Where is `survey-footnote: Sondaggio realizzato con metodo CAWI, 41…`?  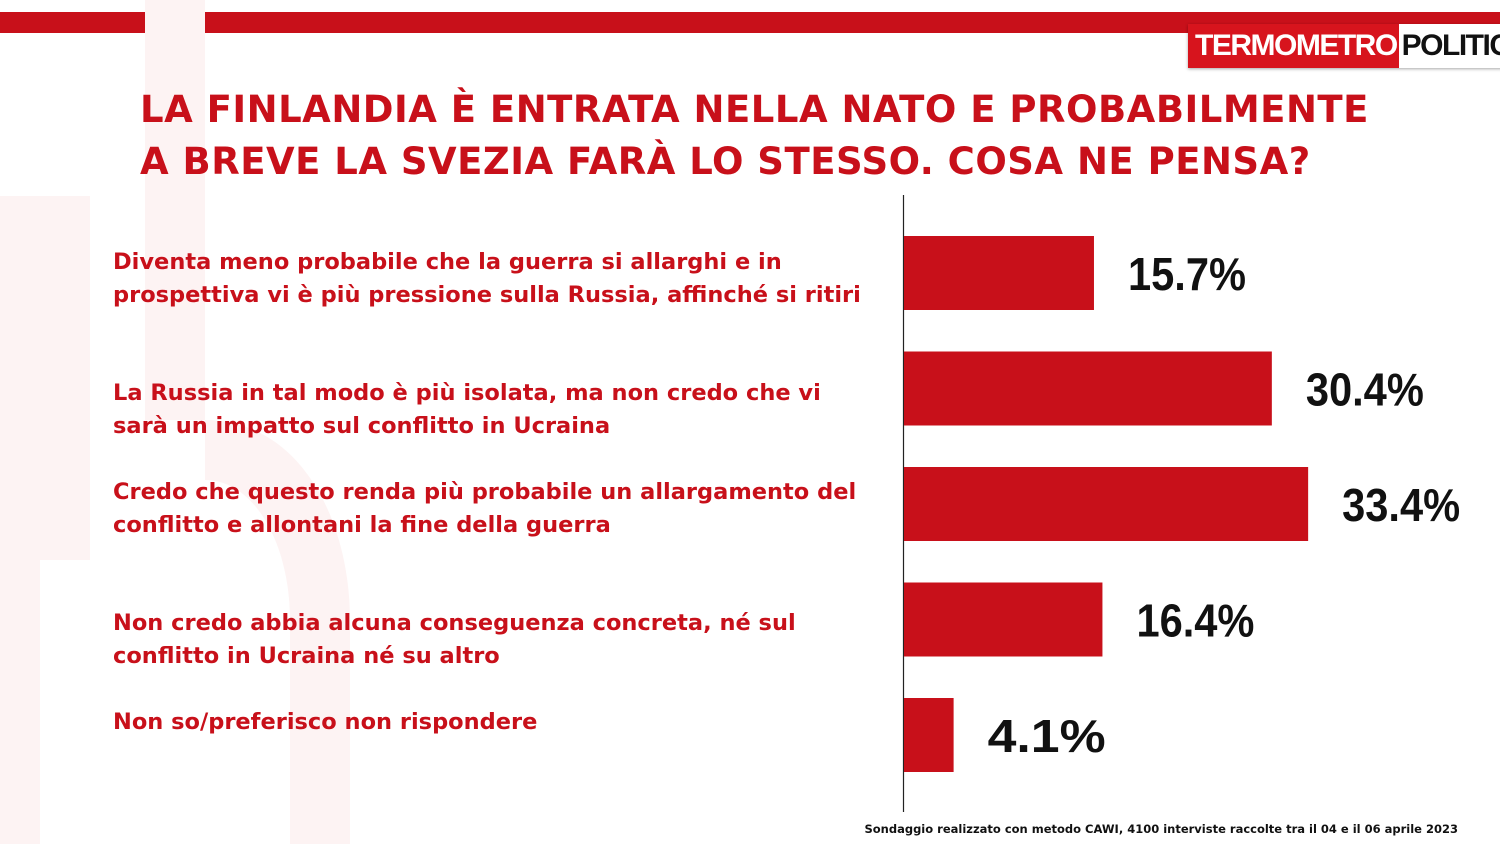
survey-footnote: Sondaggio realizzato con metodo CAWI, 41… is located at coordinates (1161, 829).